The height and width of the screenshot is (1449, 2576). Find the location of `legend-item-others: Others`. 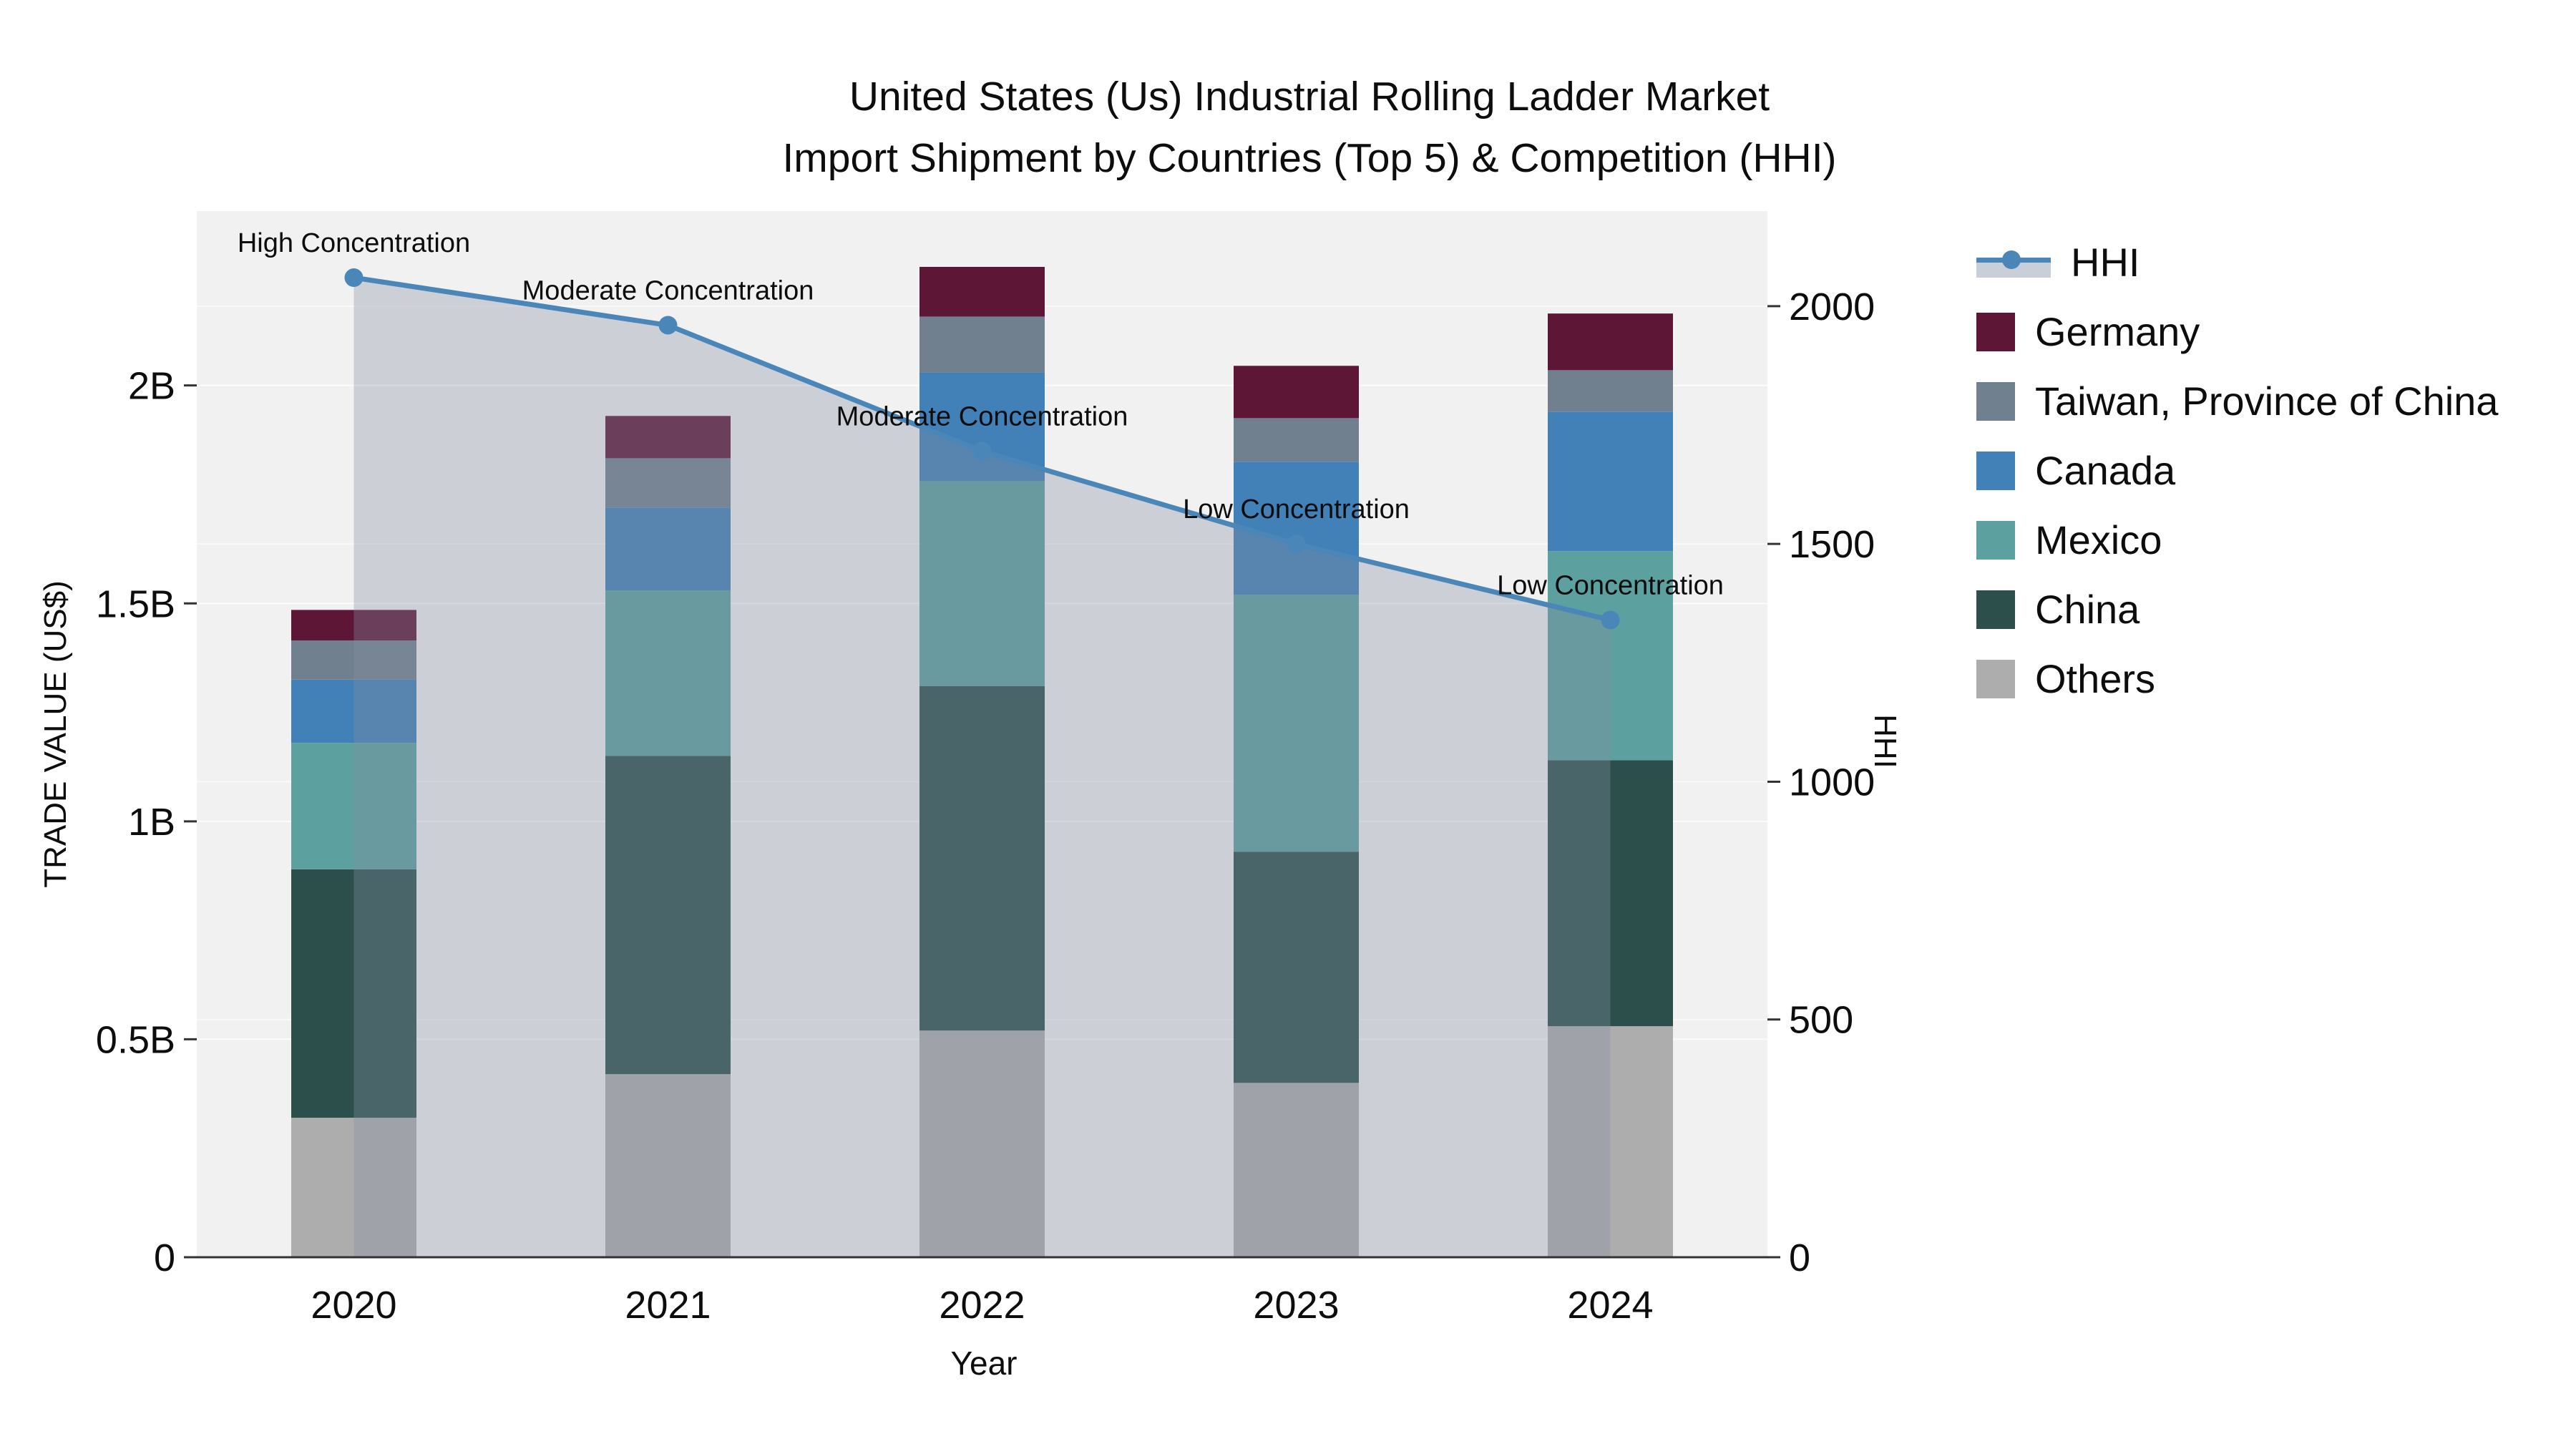

legend-item-others: Others is located at coordinates (2237, 678).